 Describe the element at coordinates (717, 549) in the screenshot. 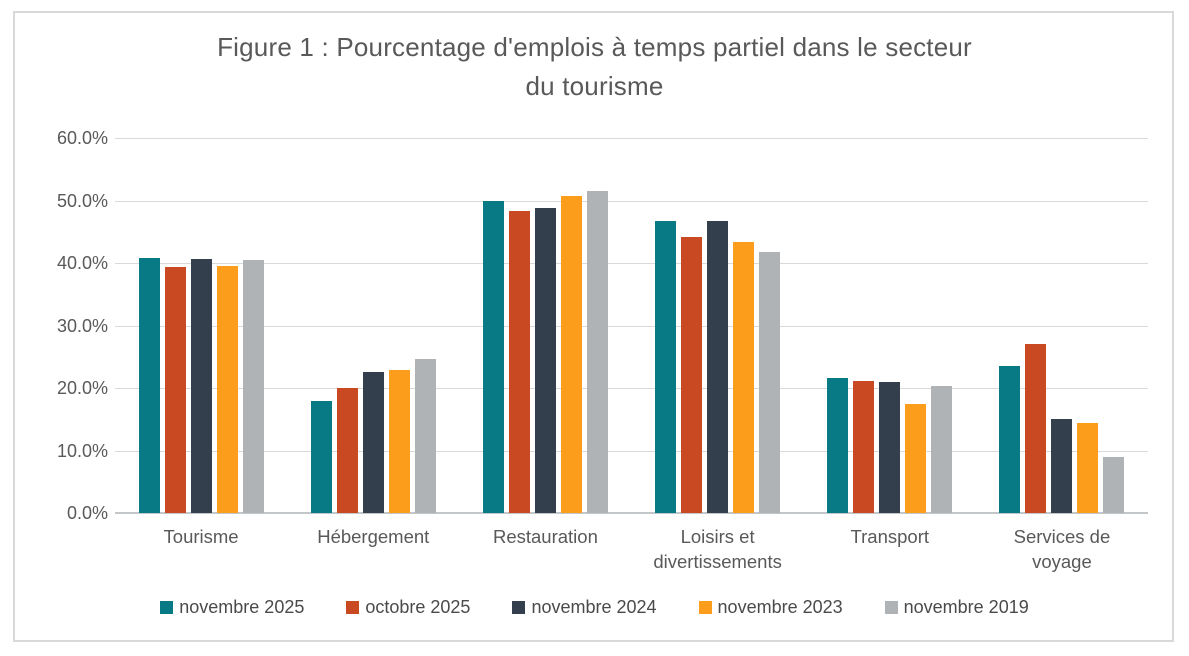

I see `x-category-label: Loisirs et divertissements` at that location.